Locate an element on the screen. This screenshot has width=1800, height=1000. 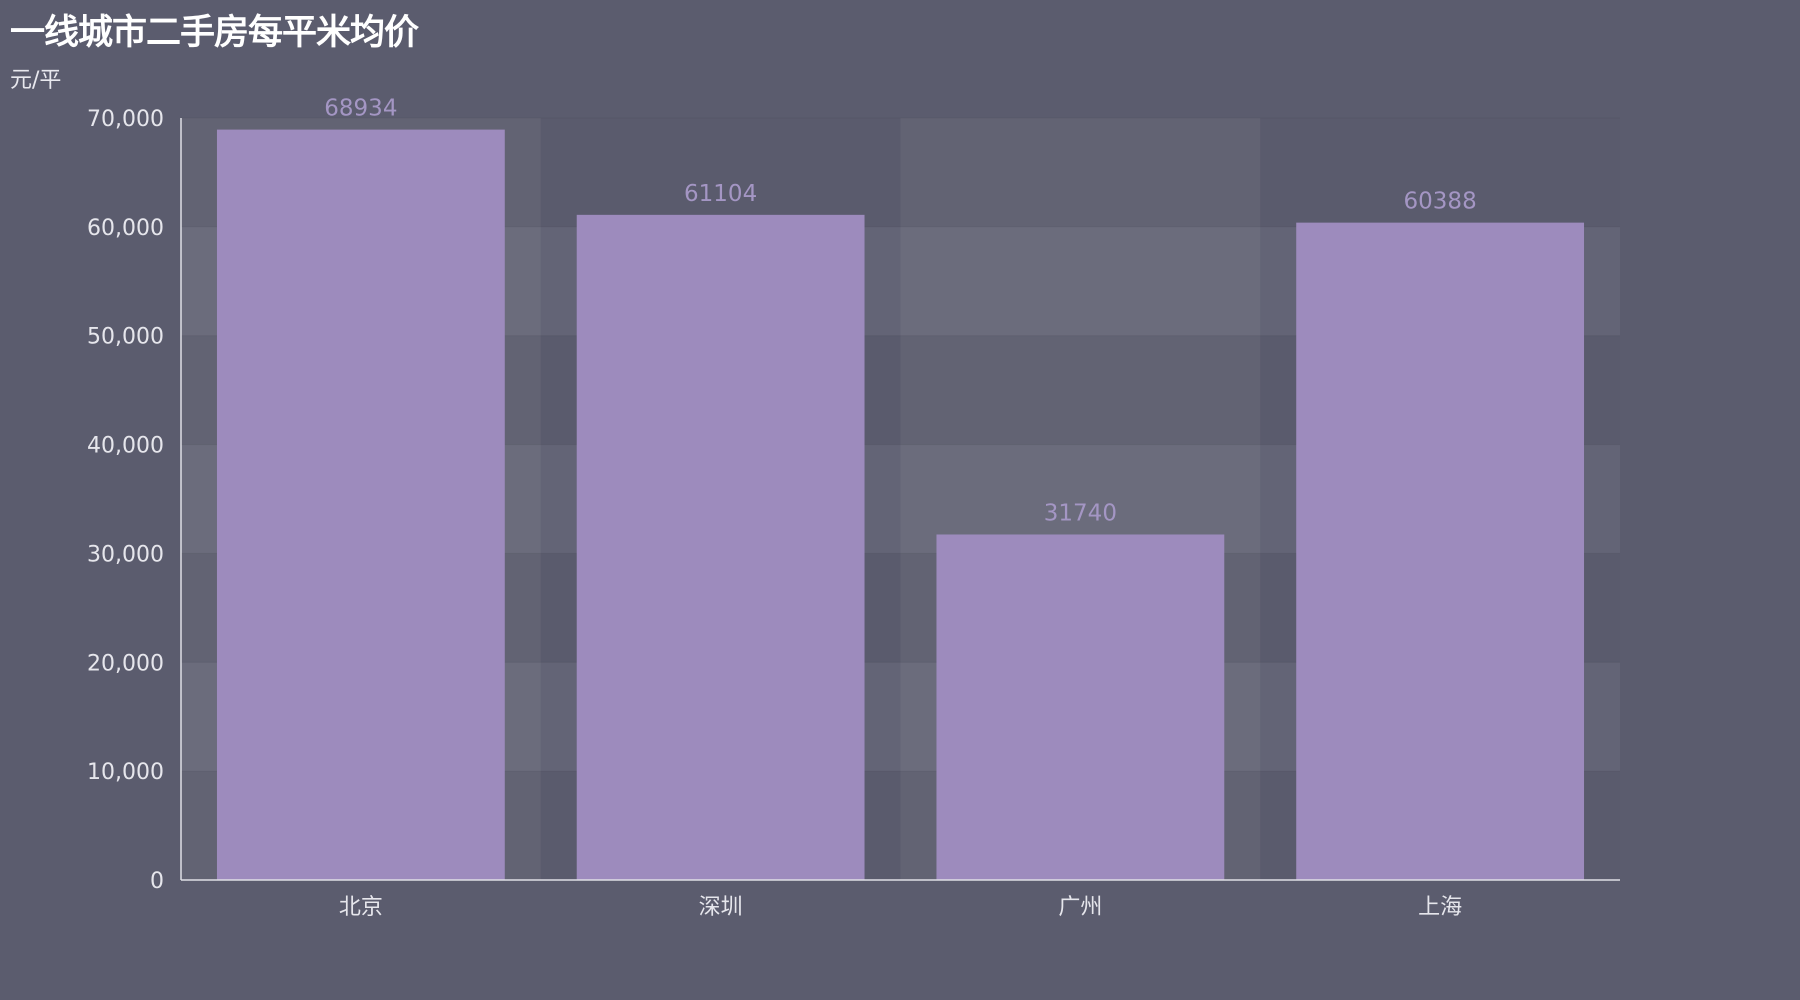
x-tick-label: 北京 is located at coordinates (361, 907).